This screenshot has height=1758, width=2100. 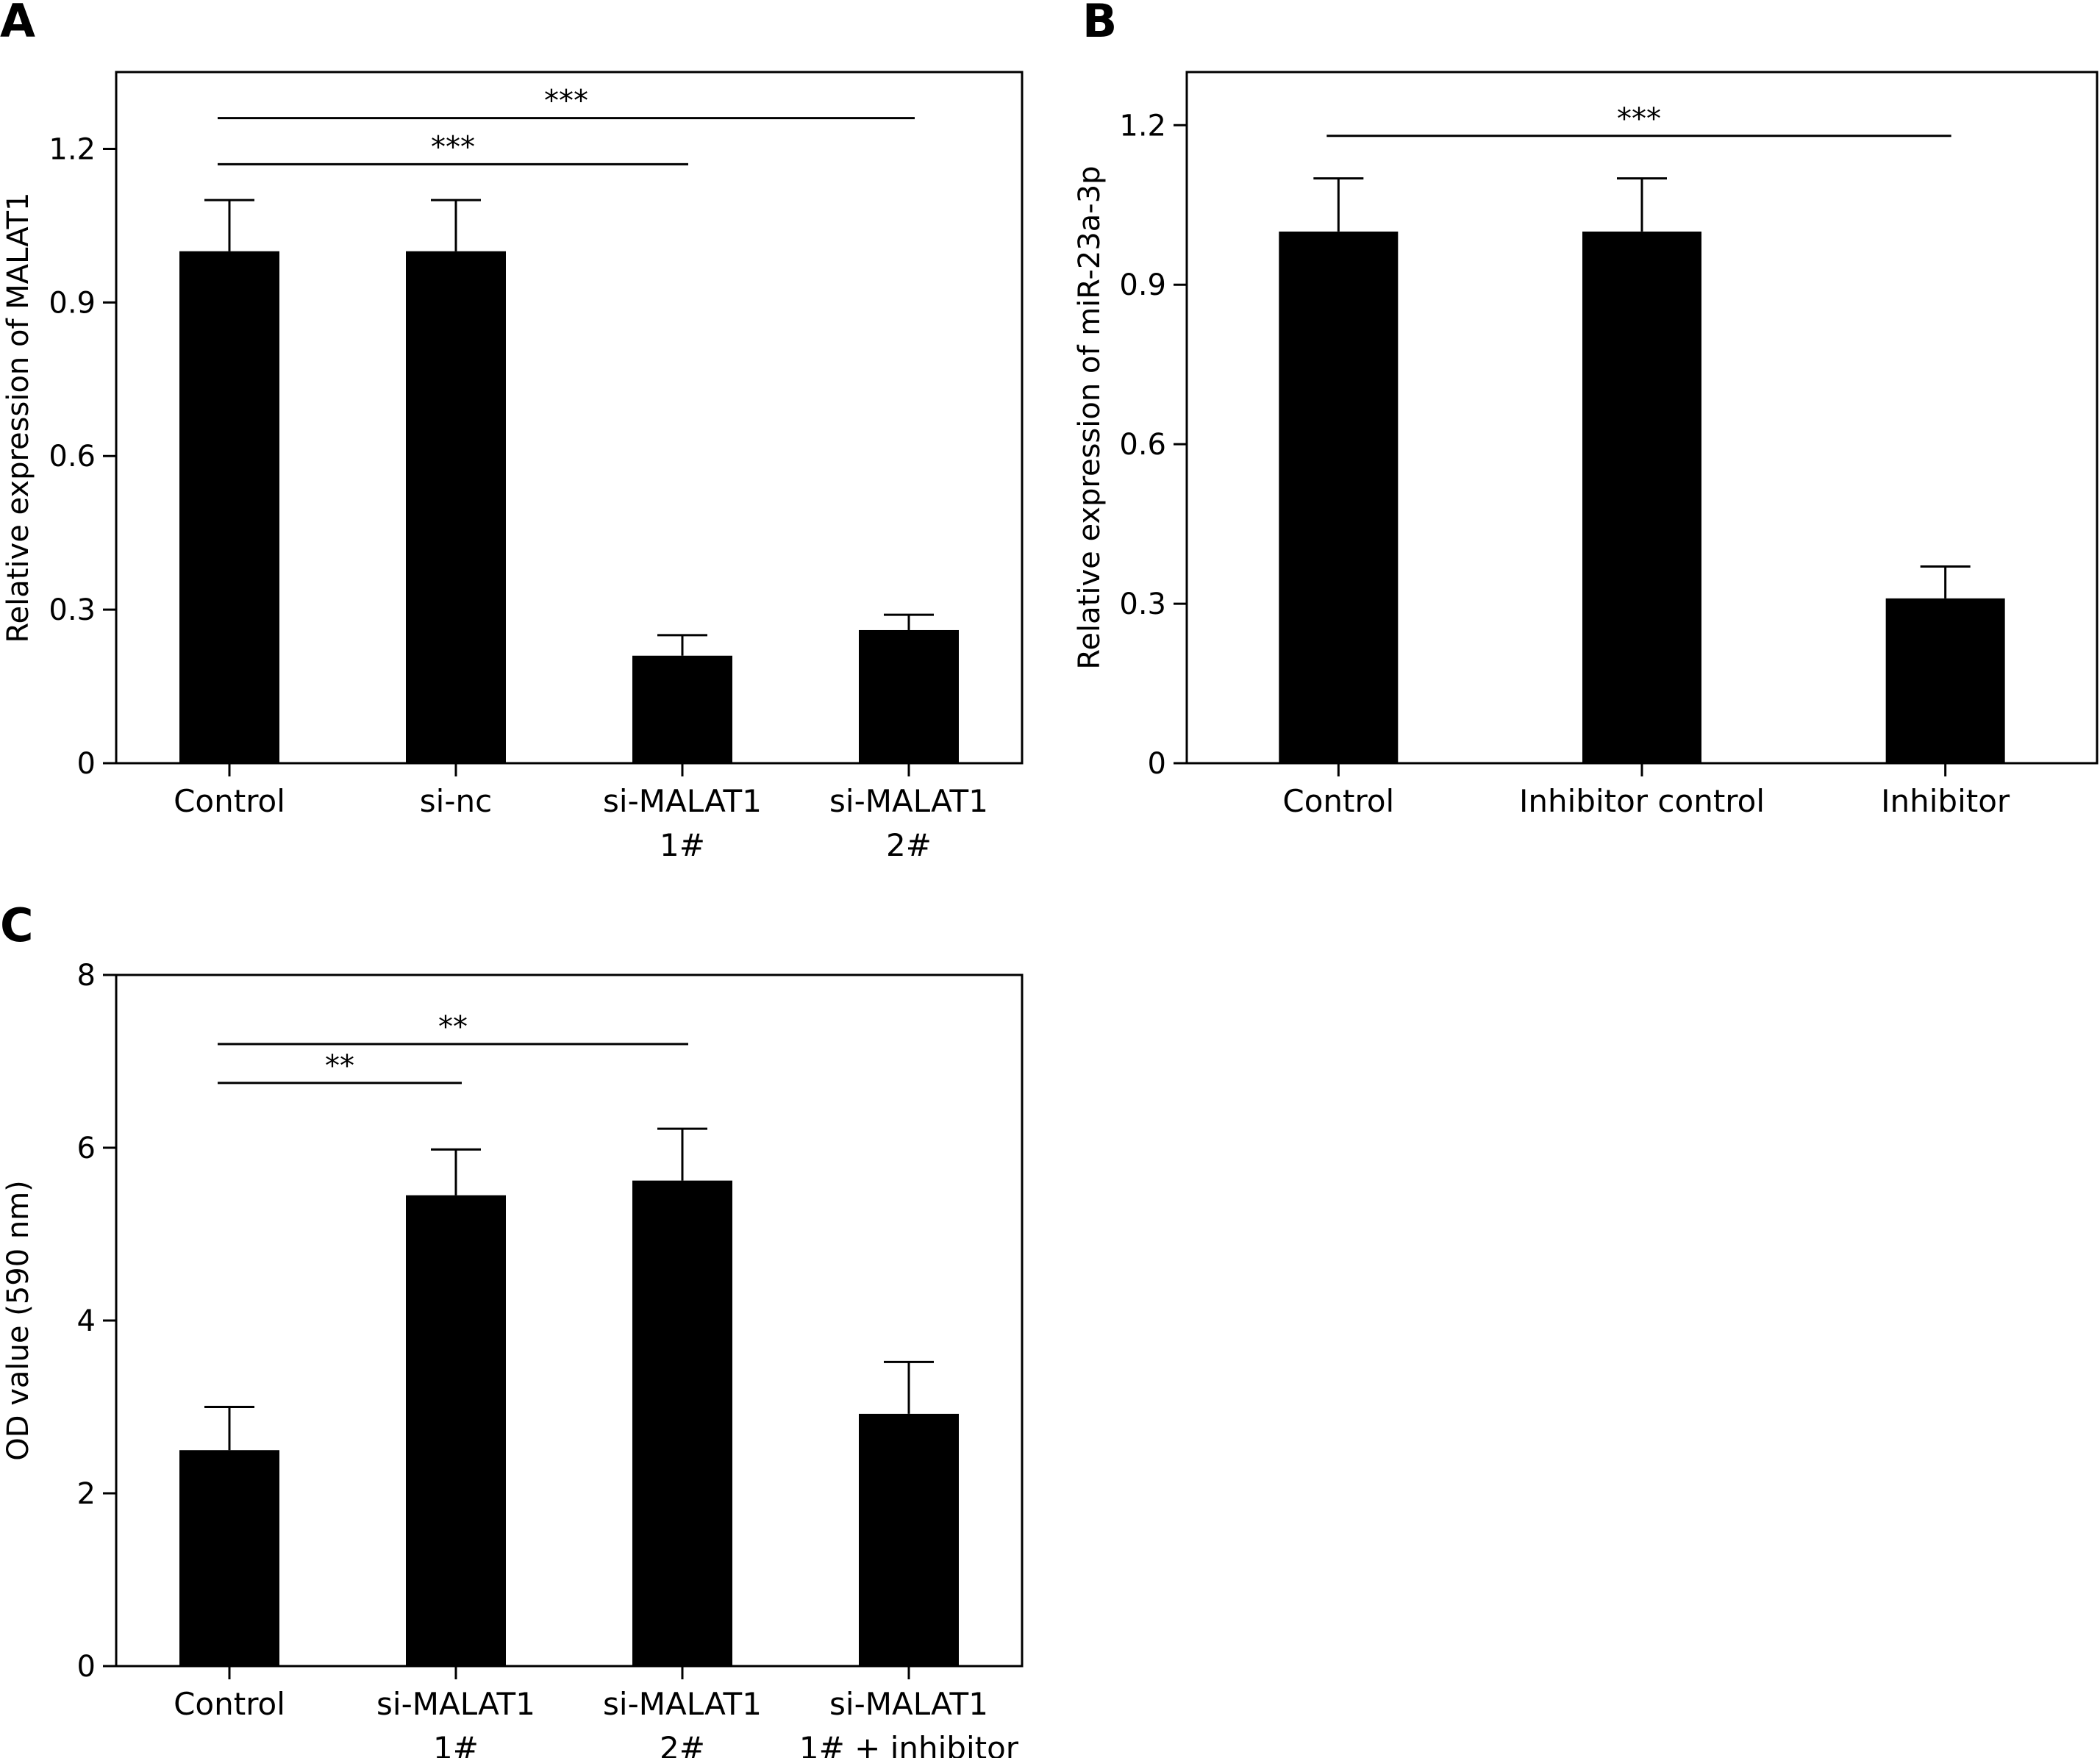 I want to click on panel-label-b: B, so click(x=1100, y=24).